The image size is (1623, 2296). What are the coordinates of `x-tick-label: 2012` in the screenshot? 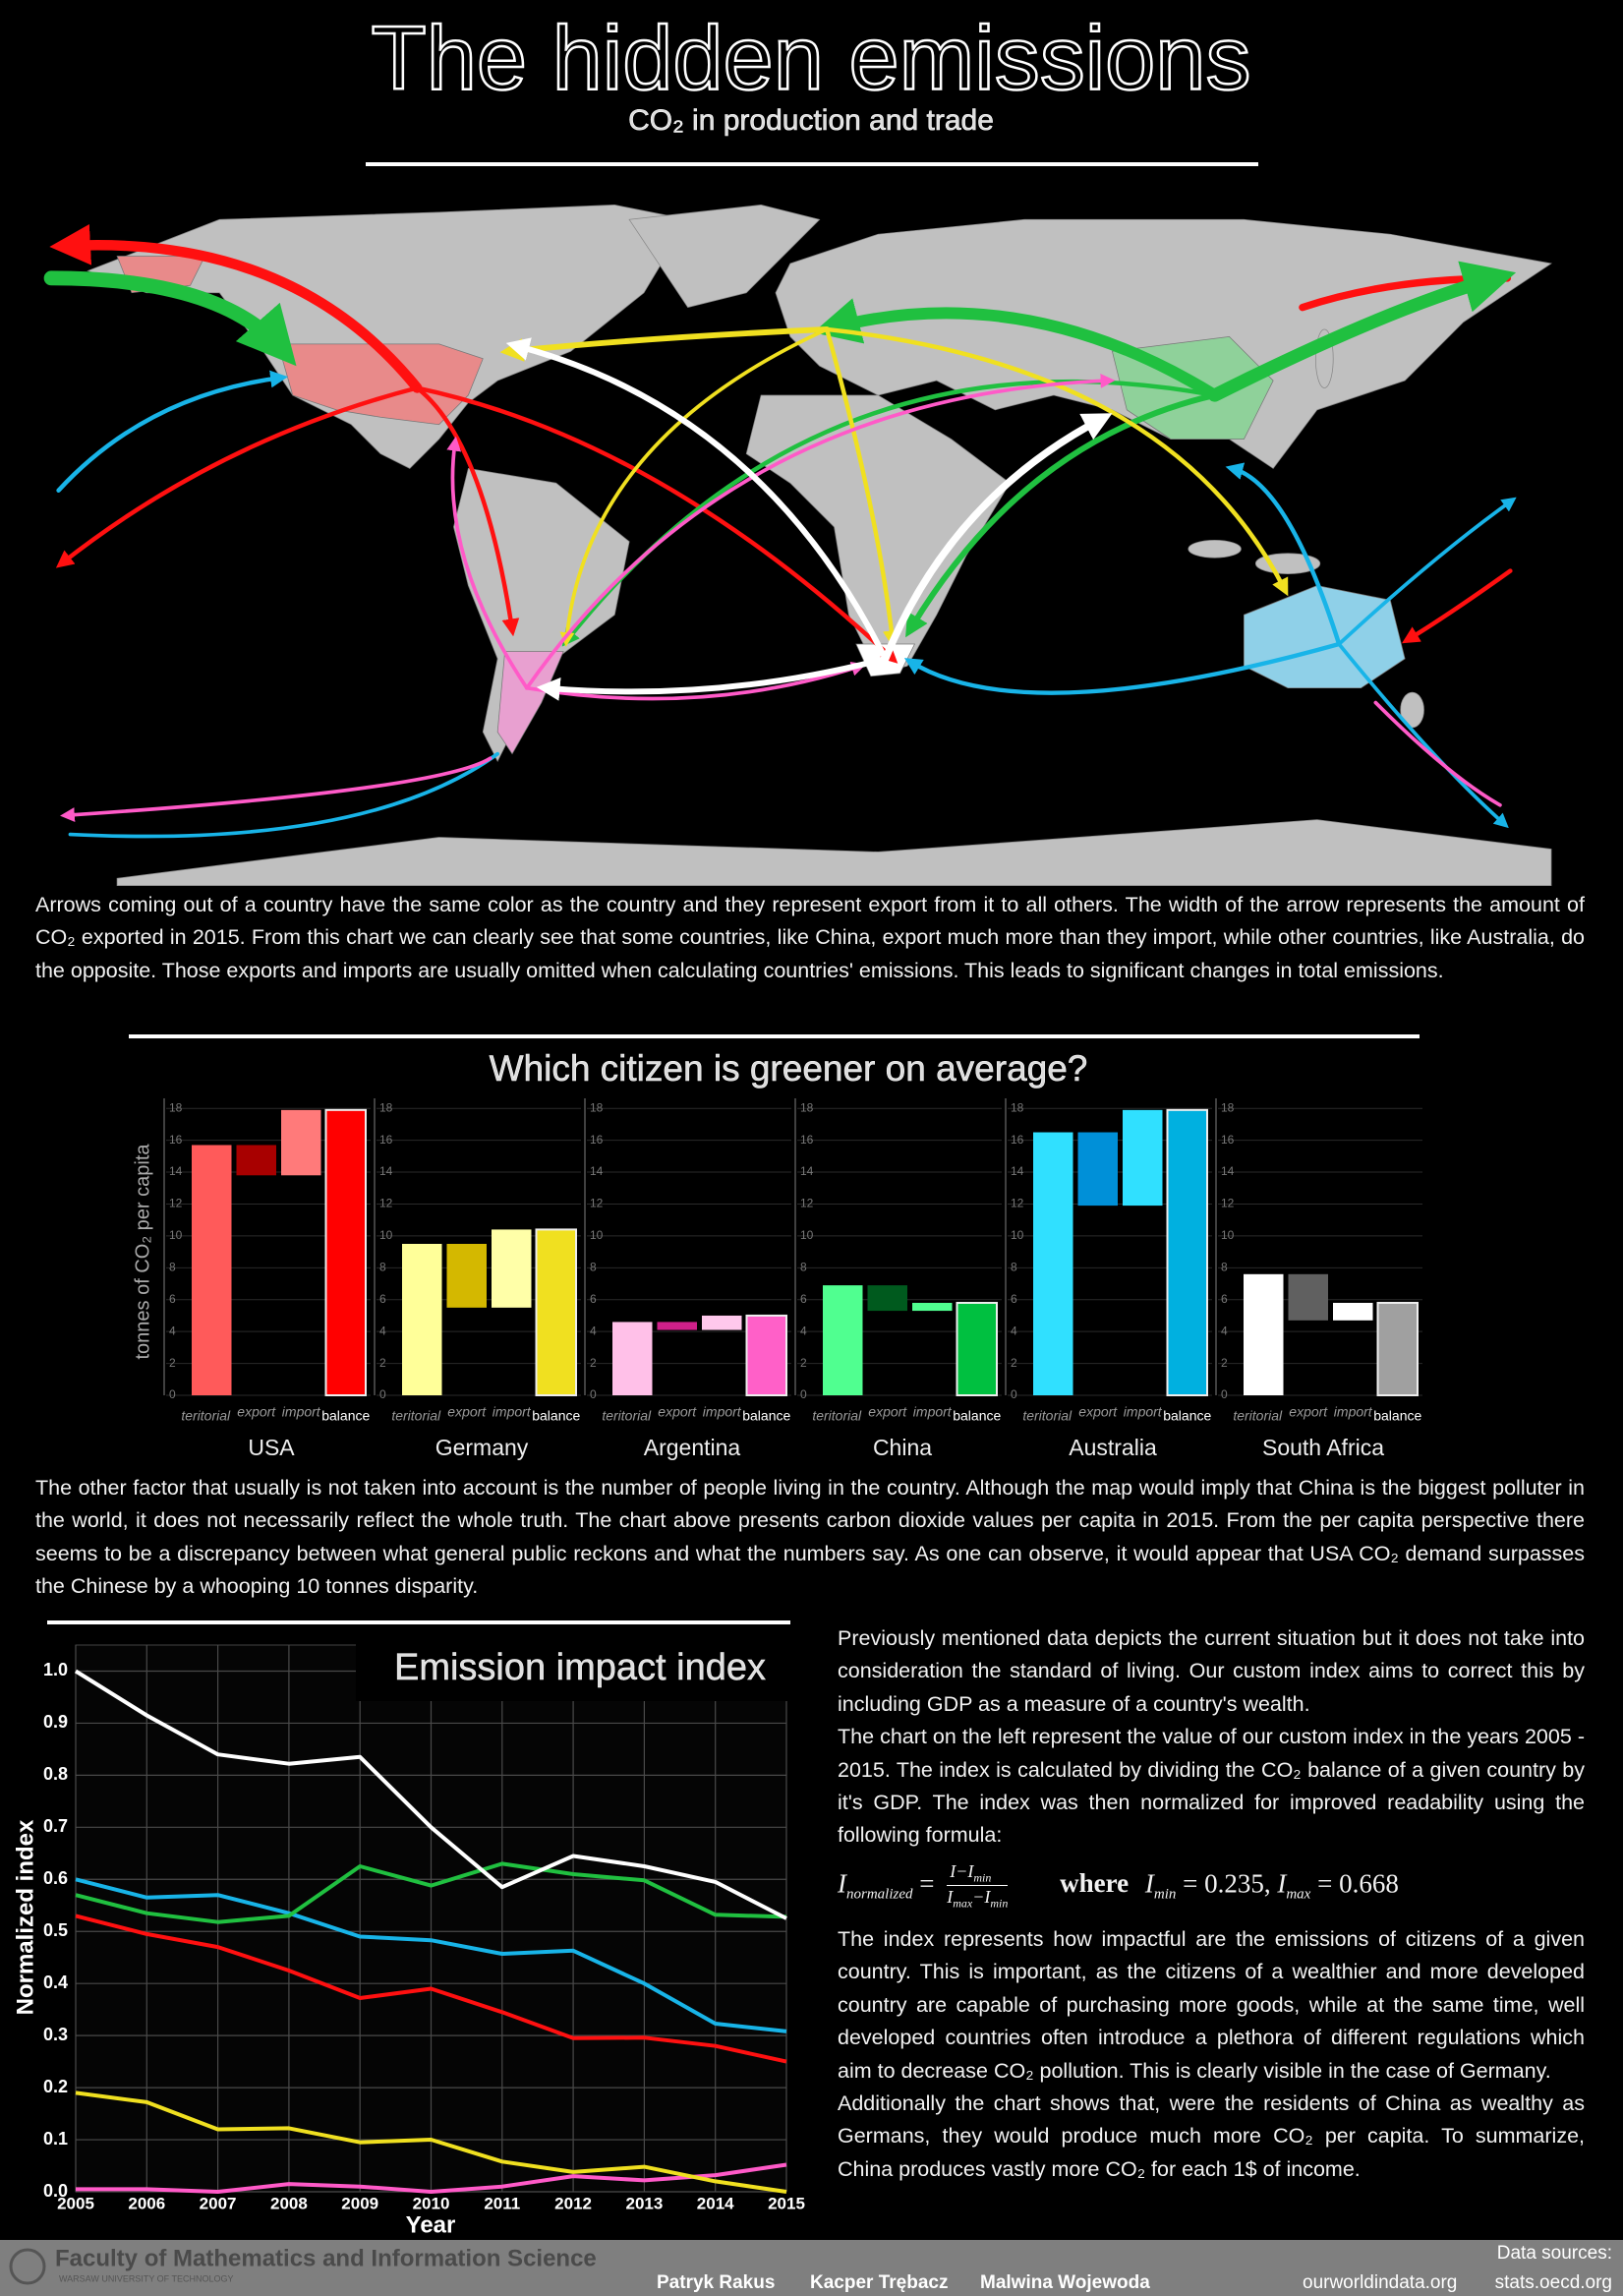 It's located at (573, 2203).